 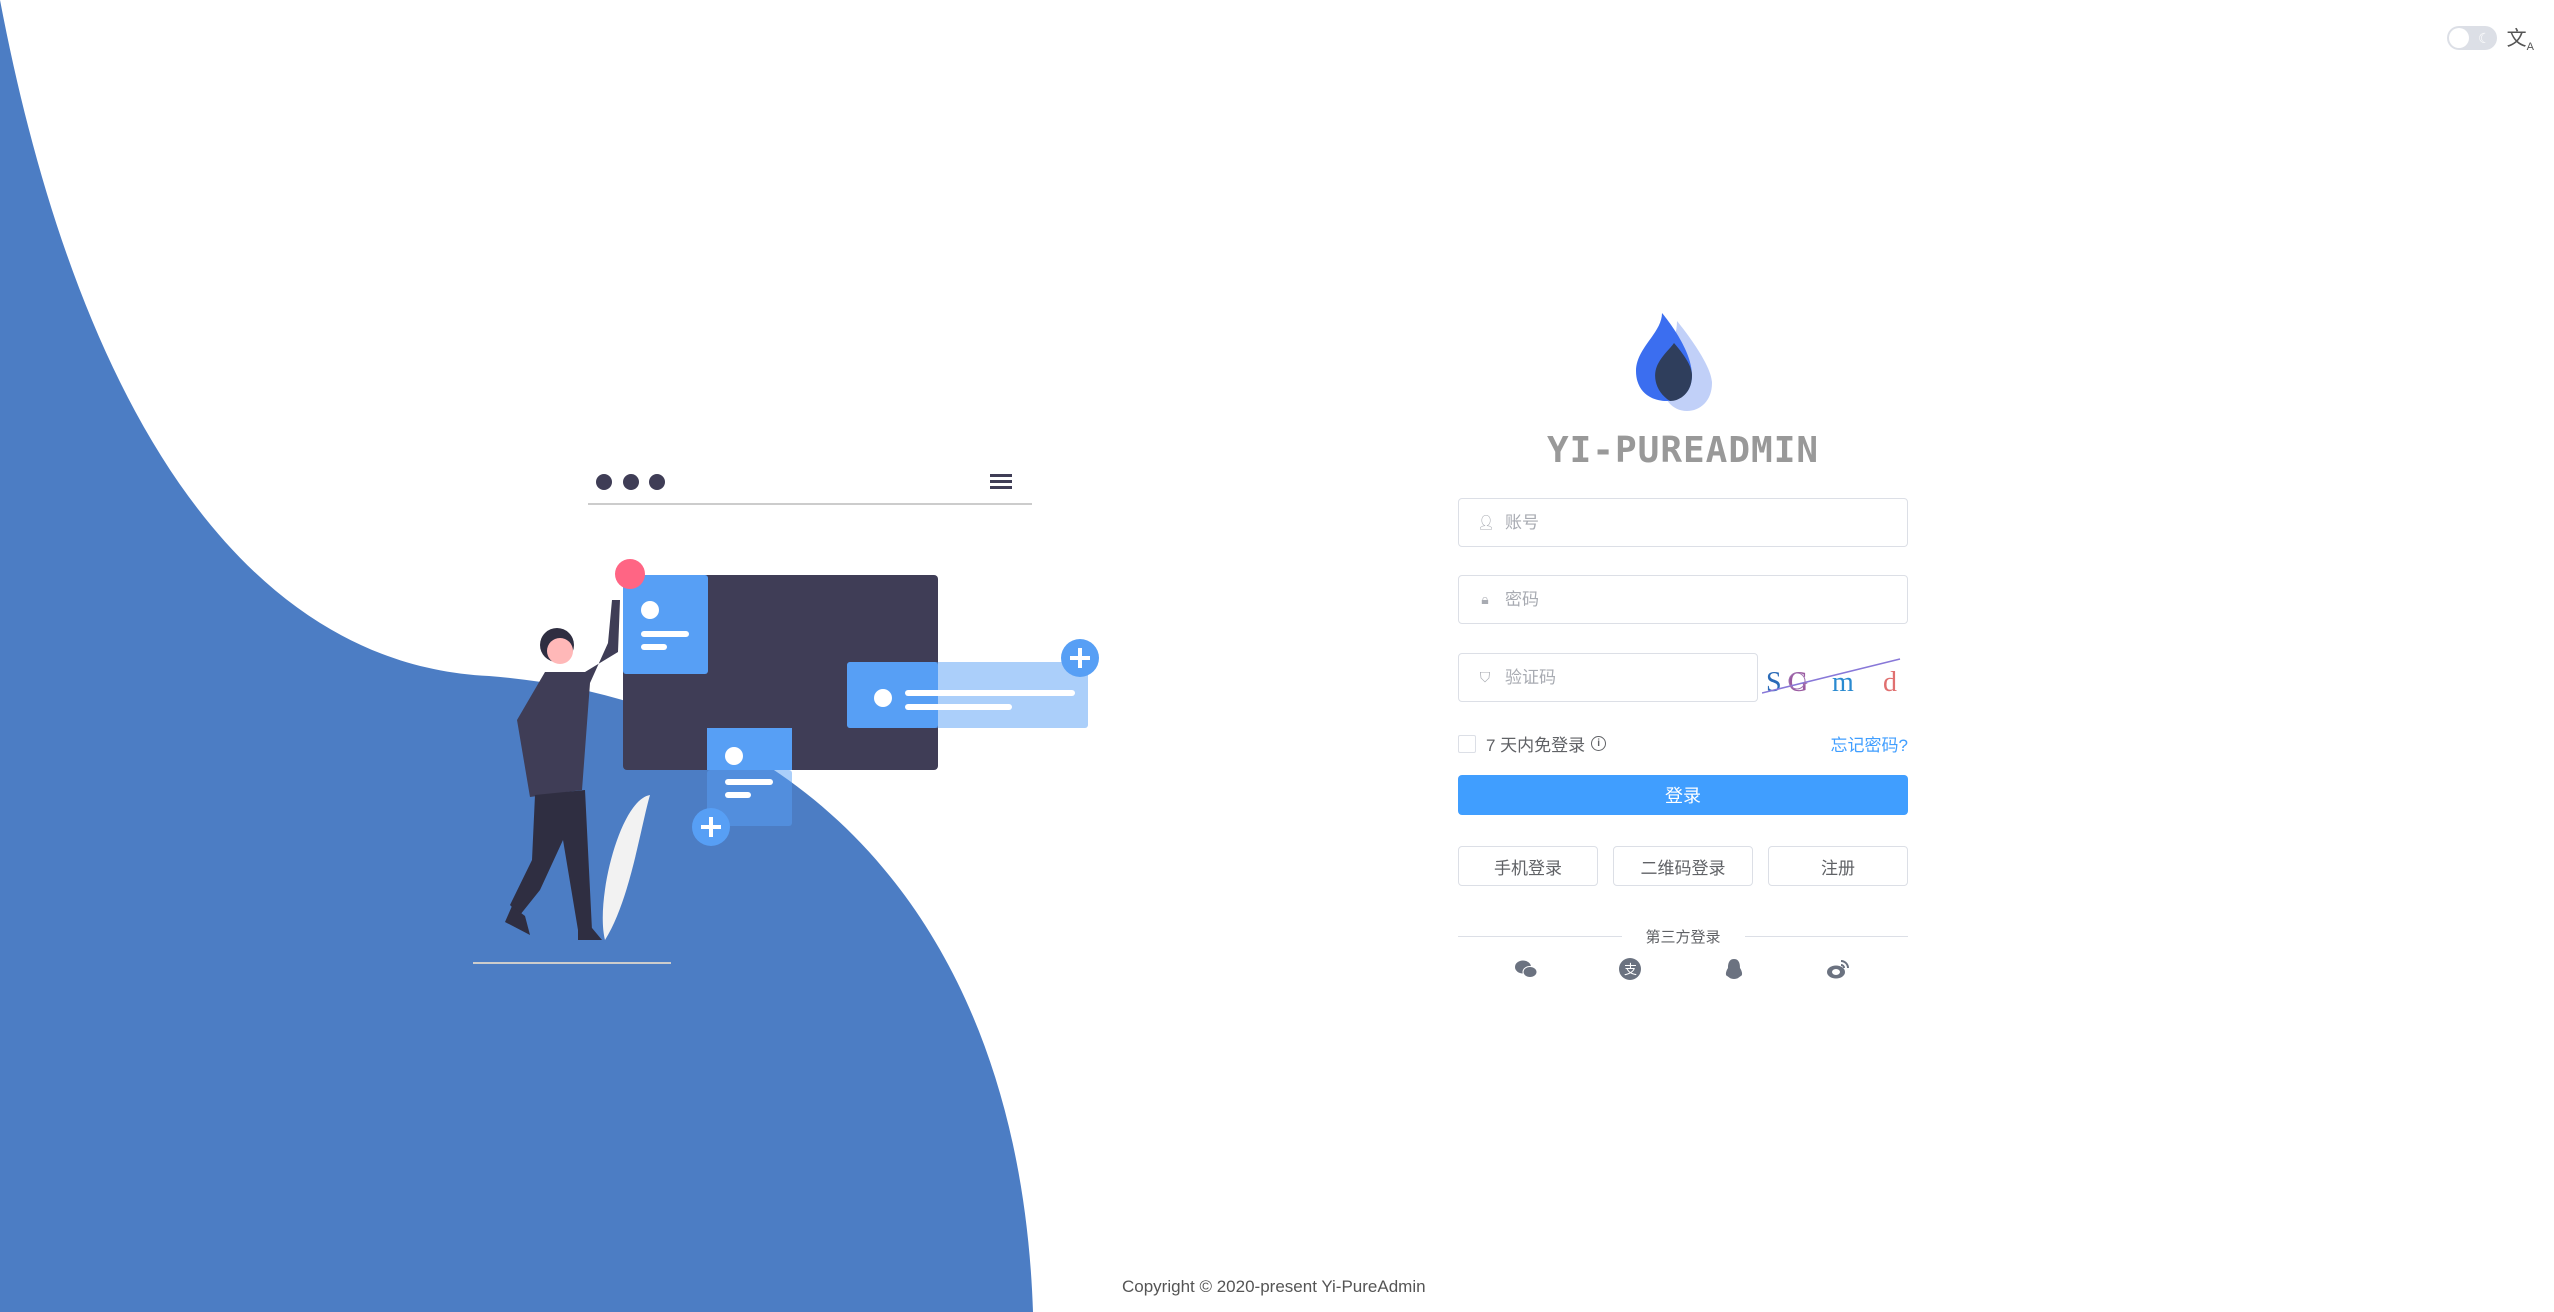 What do you see at coordinates (1705, 522) in the screenshot?
I see `username-input` at bounding box center [1705, 522].